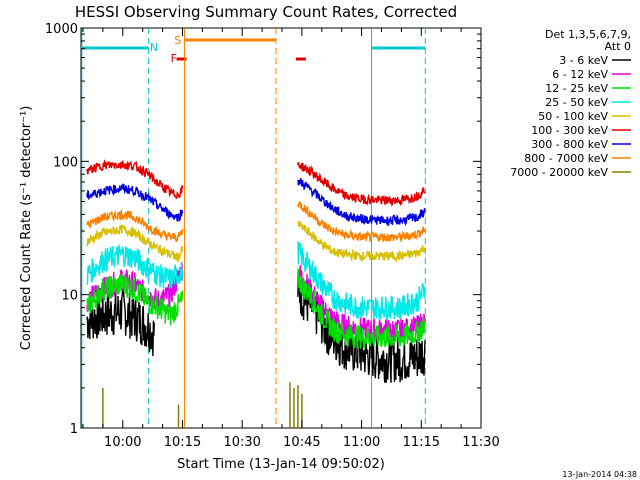  Describe the element at coordinates (580, 74) in the screenshot. I see `legend-label: 6 - 12 keV` at that location.